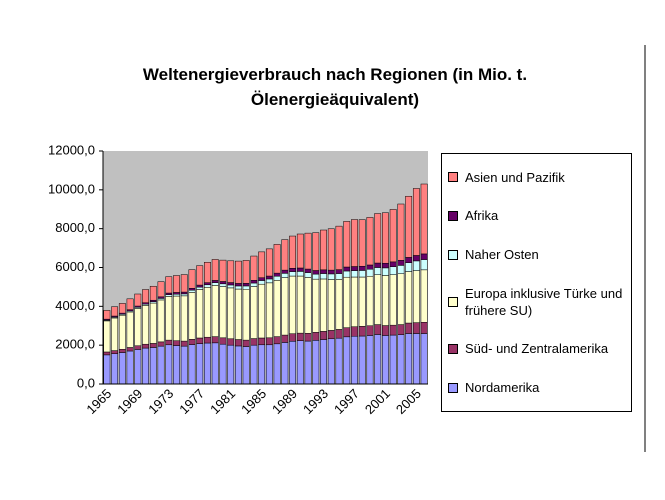 This screenshot has width=665, height=500. What do you see at coordinates (86, 382) in the screenshot?
I see `y-tick-label: 0,0` at bounding box center [86, 382].